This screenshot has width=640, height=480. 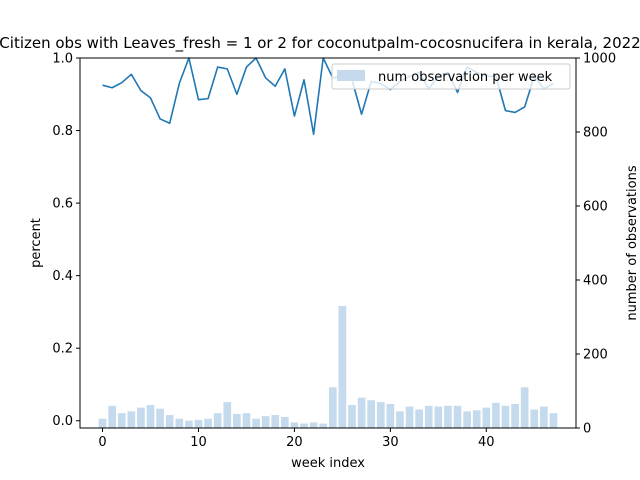 I want to click on y-axis-left: 0.0 0.2 0.4 0.6 0.8 1.0, so click(x=66, y=240).